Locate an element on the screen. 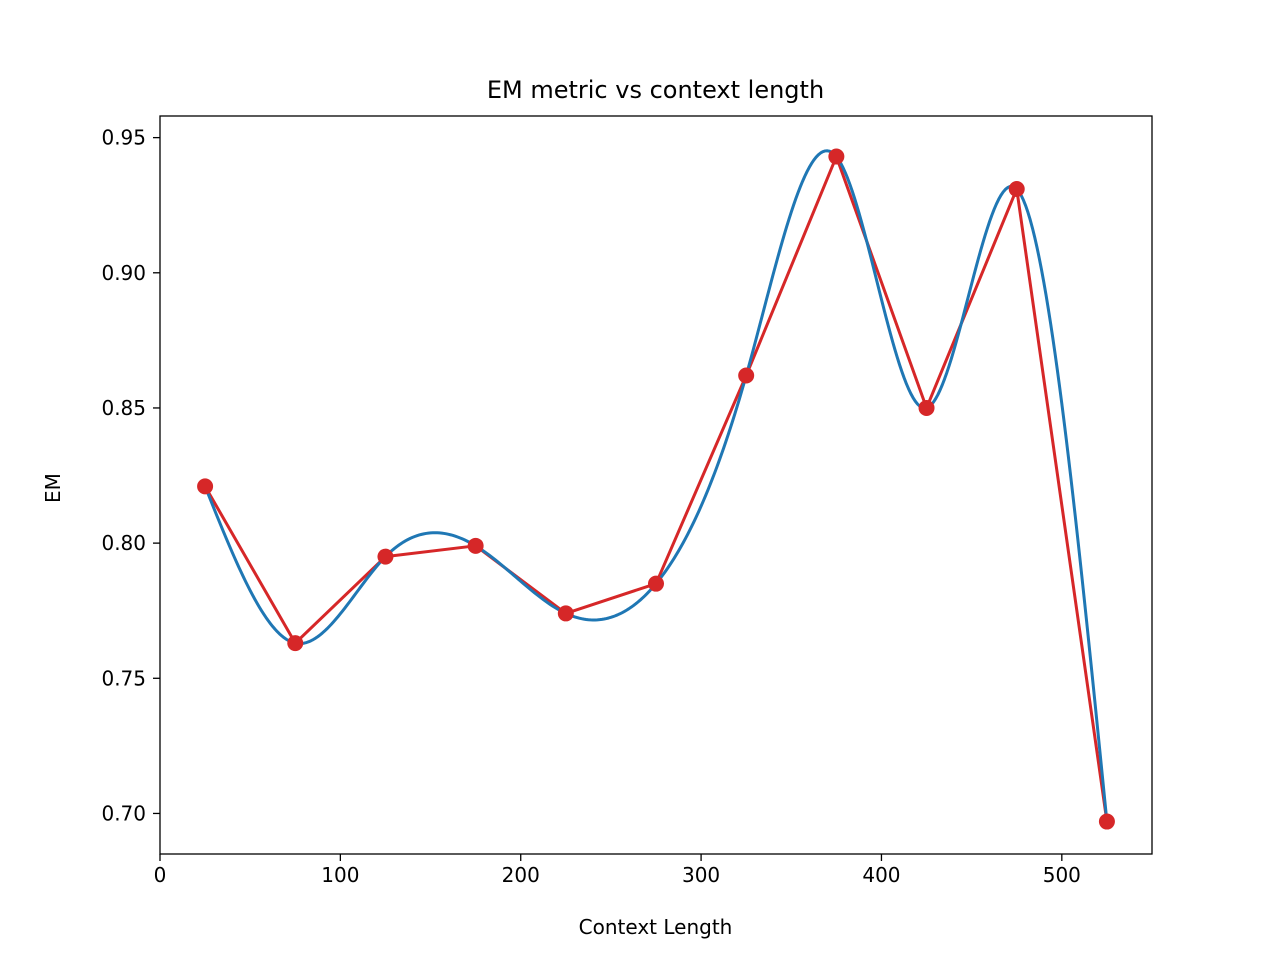 The width and height of the screenshot is (1280, 960). y-tick-label: 0.95 is located at coordinates (123, 138).